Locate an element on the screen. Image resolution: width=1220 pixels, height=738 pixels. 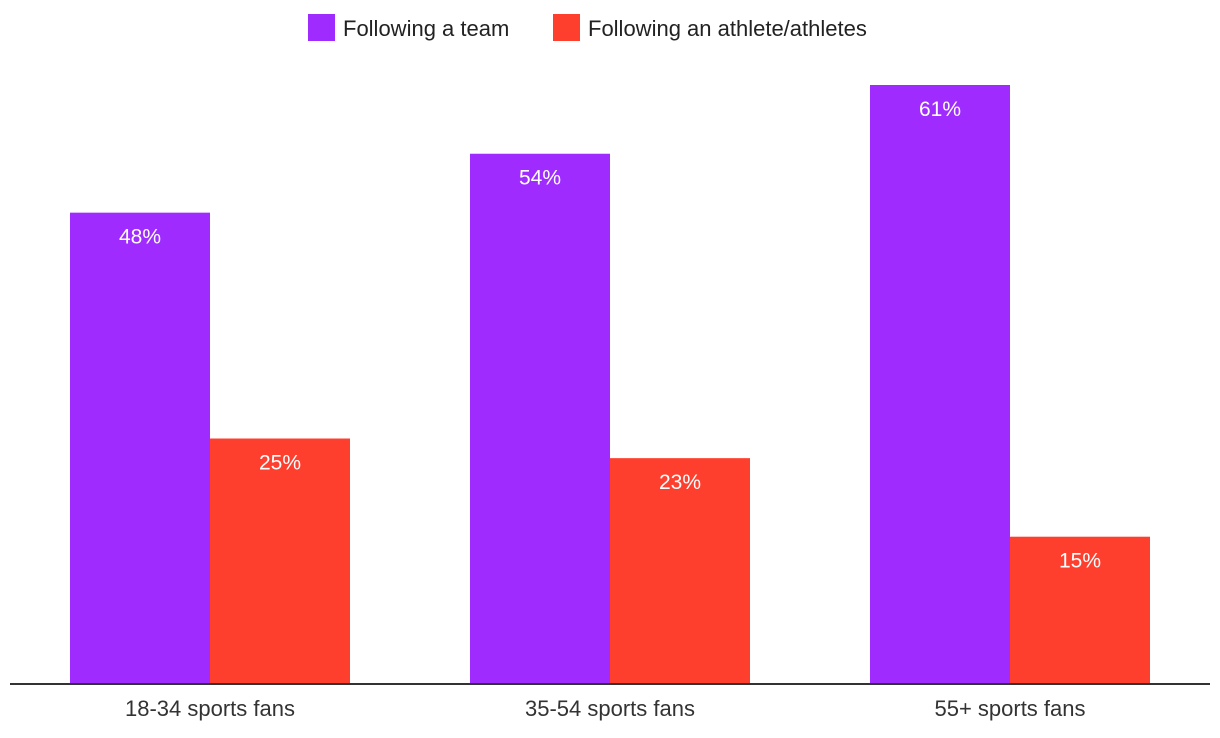
bar-value-label-athlete-3: 15% is located at coordinates (1080, 561).